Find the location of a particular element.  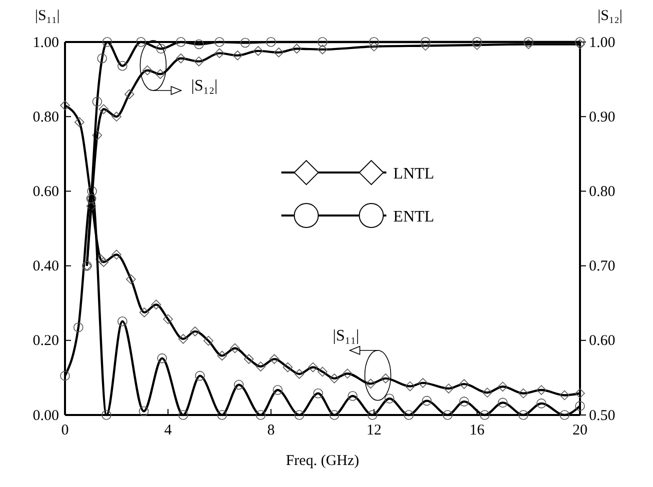

annotation: |S₁₂| is located at coordinates (204, 85).